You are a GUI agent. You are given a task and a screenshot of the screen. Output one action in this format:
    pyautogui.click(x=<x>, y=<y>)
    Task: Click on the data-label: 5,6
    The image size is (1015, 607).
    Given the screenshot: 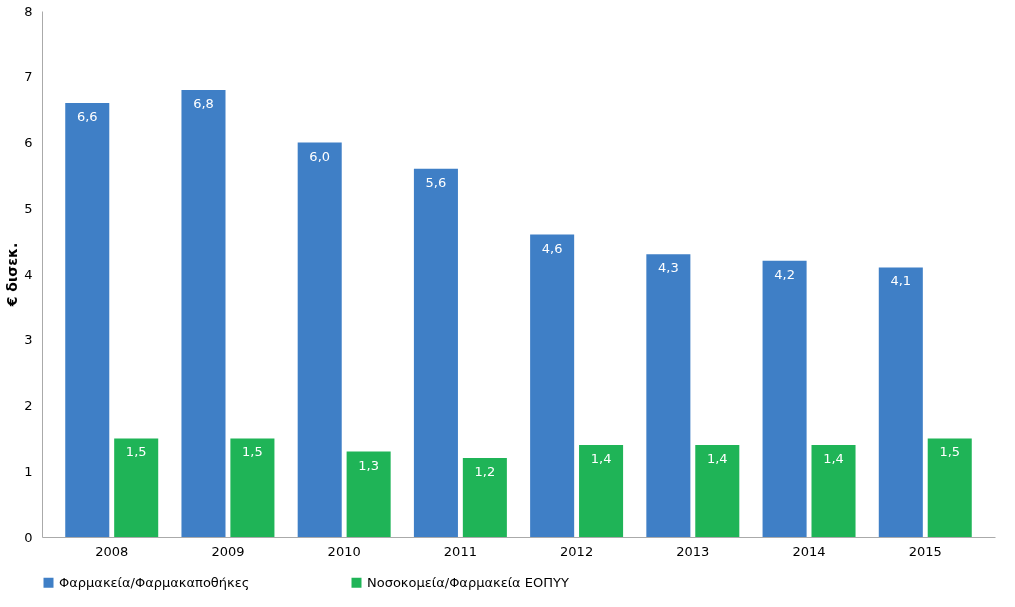 What is the action you would take?
    pyautogui.click(x=436, y=182)
    